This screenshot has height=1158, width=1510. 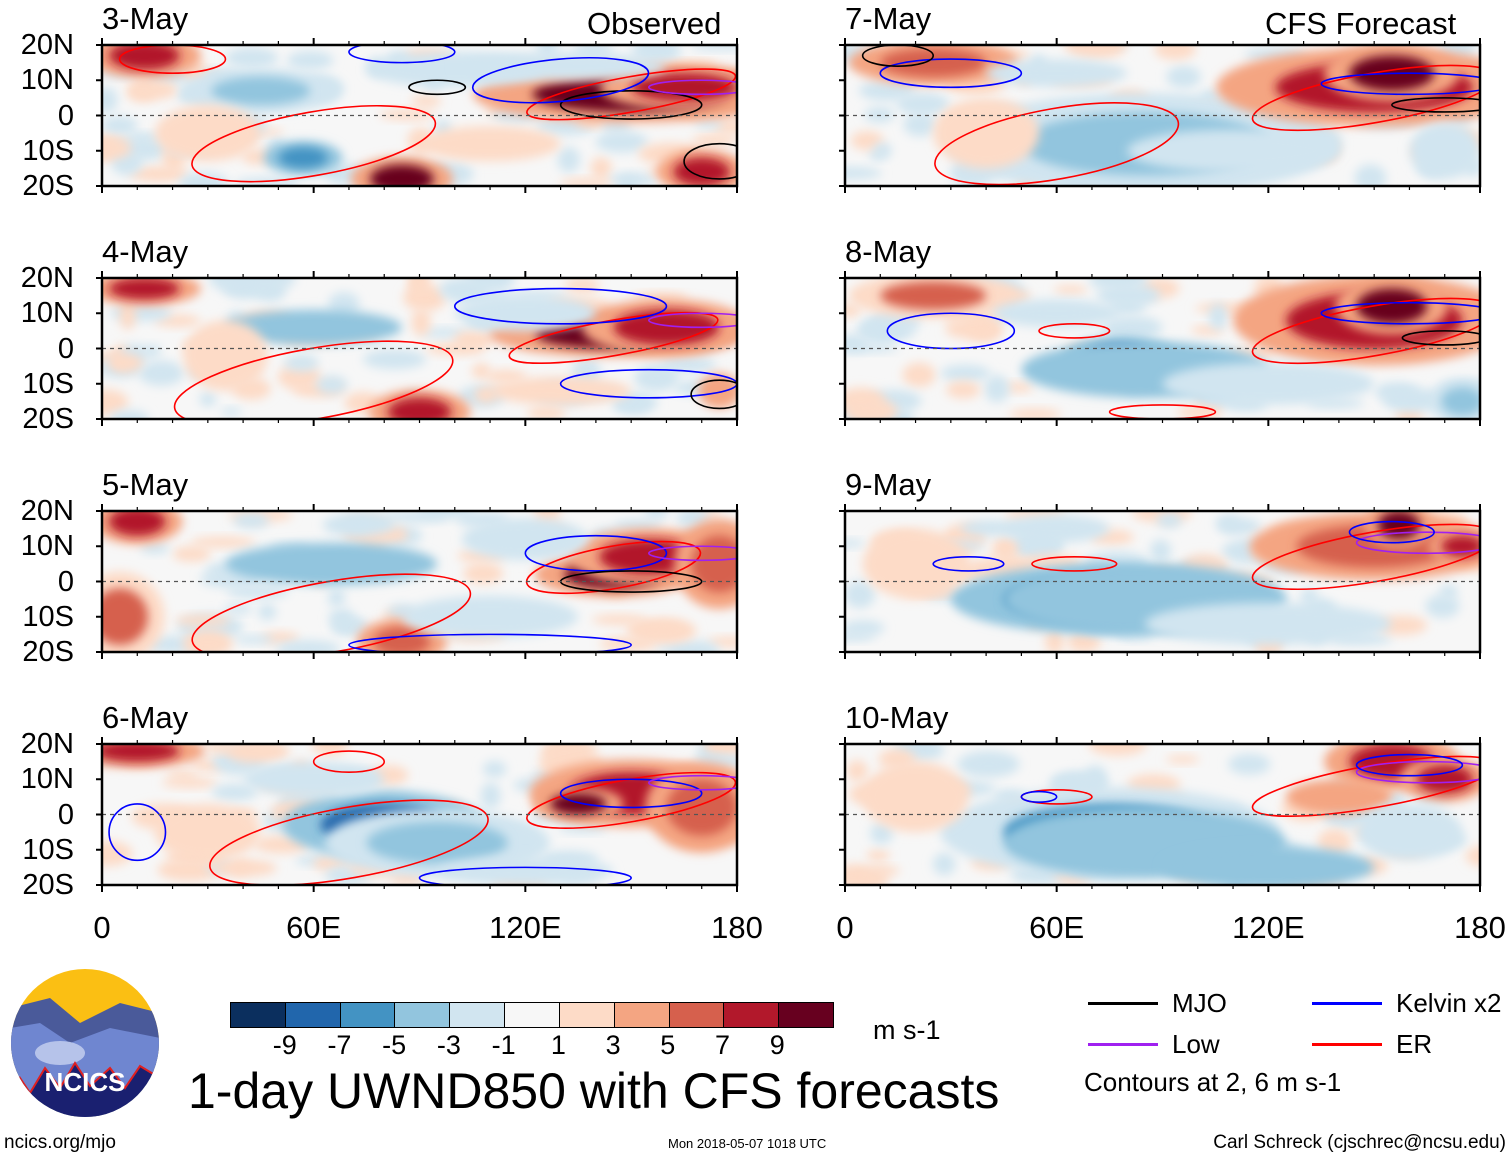 What do you see at coordinates (145, 717) in the screenshot?
I see `panel-date: 6-May` at bounding box center [145, 717].